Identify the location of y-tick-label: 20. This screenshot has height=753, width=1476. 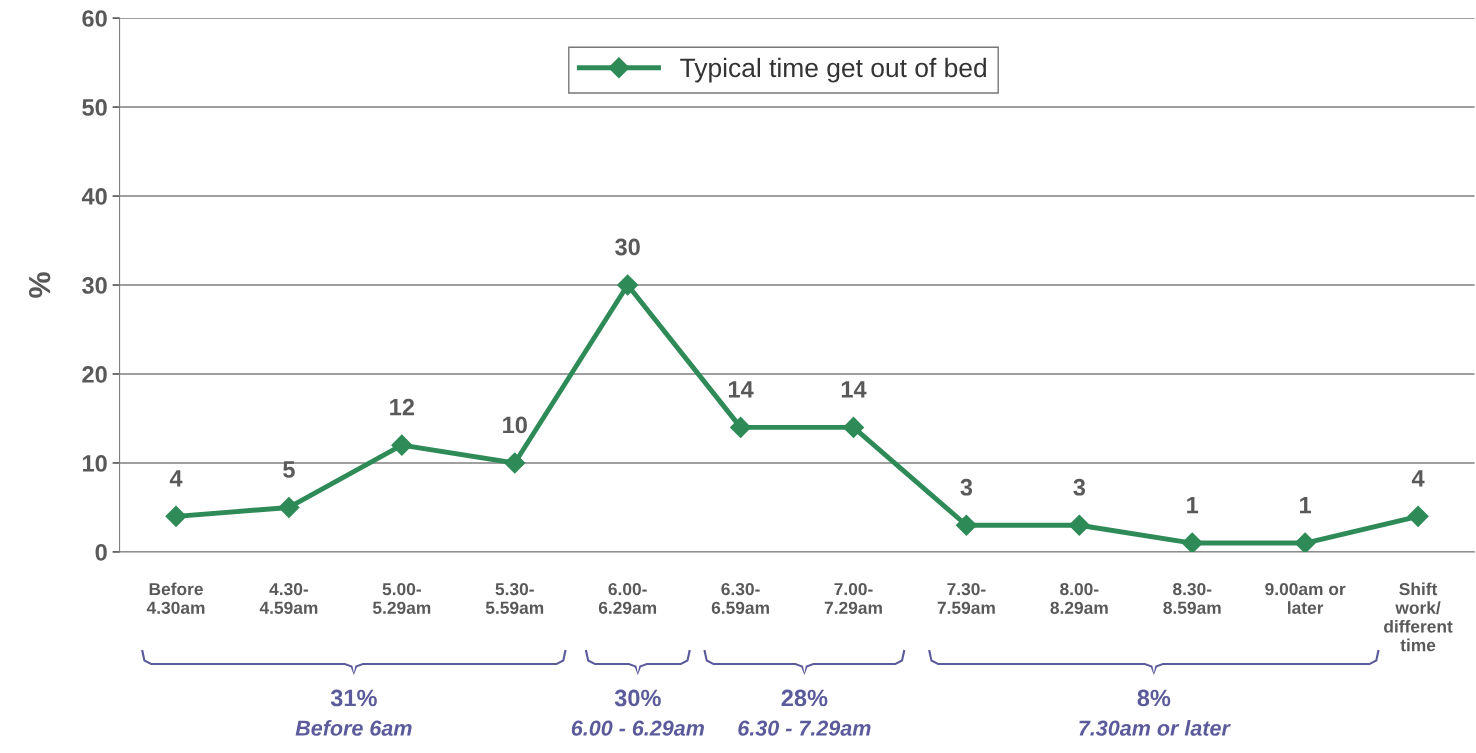
(94, 374).